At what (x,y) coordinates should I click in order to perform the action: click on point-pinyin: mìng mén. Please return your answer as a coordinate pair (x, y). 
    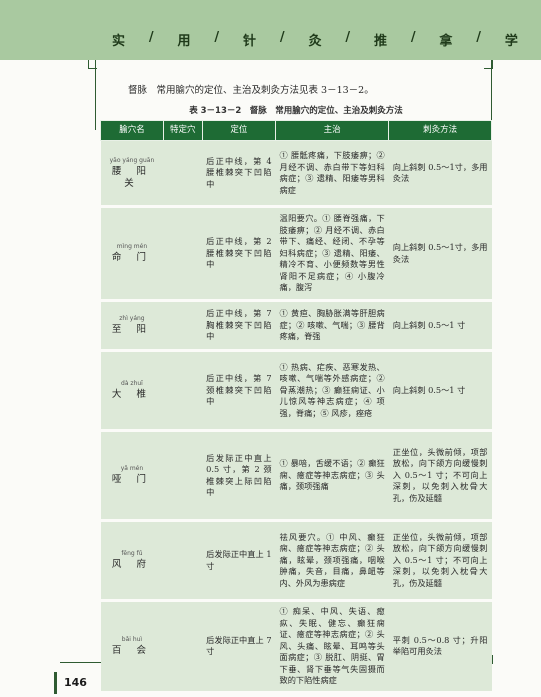
    Looking at the image, I should click on (132, 247).